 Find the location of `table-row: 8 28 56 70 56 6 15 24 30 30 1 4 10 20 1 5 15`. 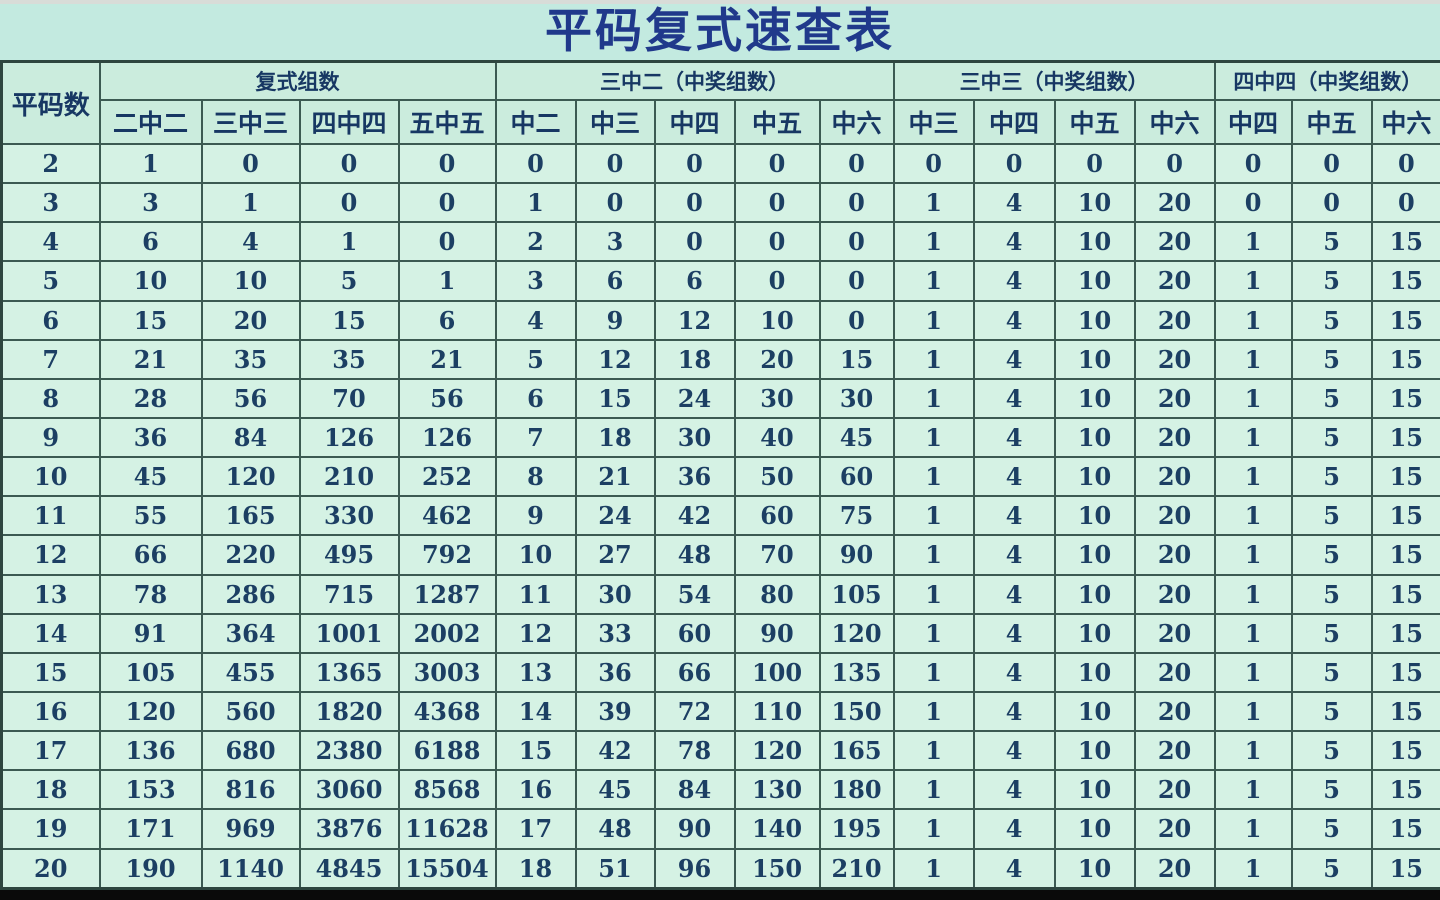

table-row: 8 28 56 70 56 6 15 24 30 30 1 4 10 20 1 5 15 is located at coordinates (720, 398).